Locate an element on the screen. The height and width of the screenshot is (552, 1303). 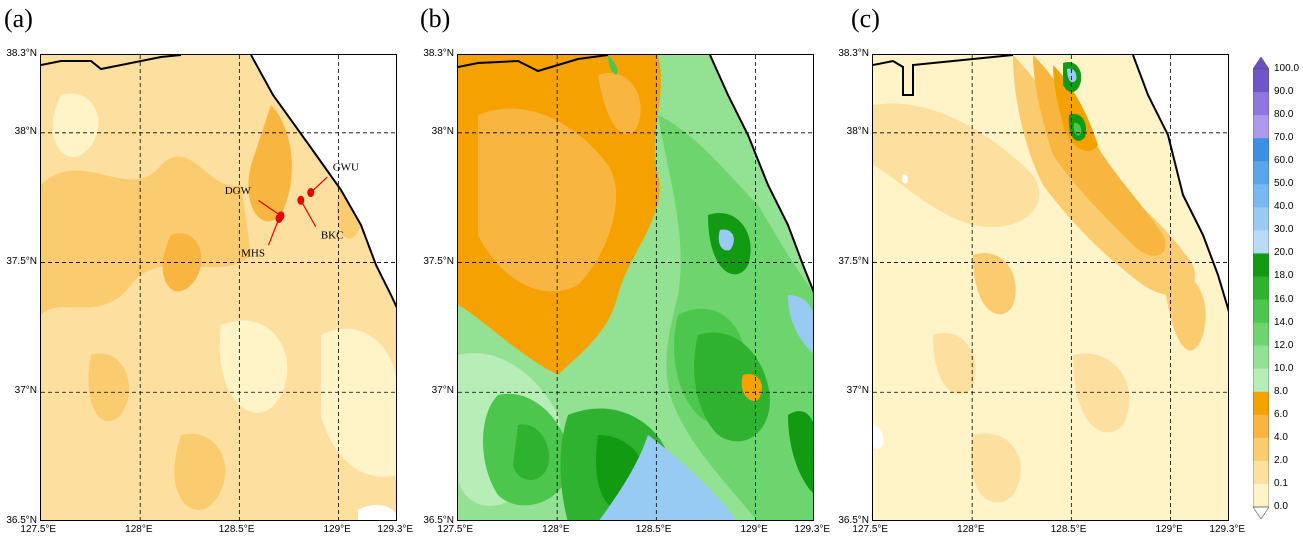
colorbar-label: 0.1 is located at coordinates (1281, 483).